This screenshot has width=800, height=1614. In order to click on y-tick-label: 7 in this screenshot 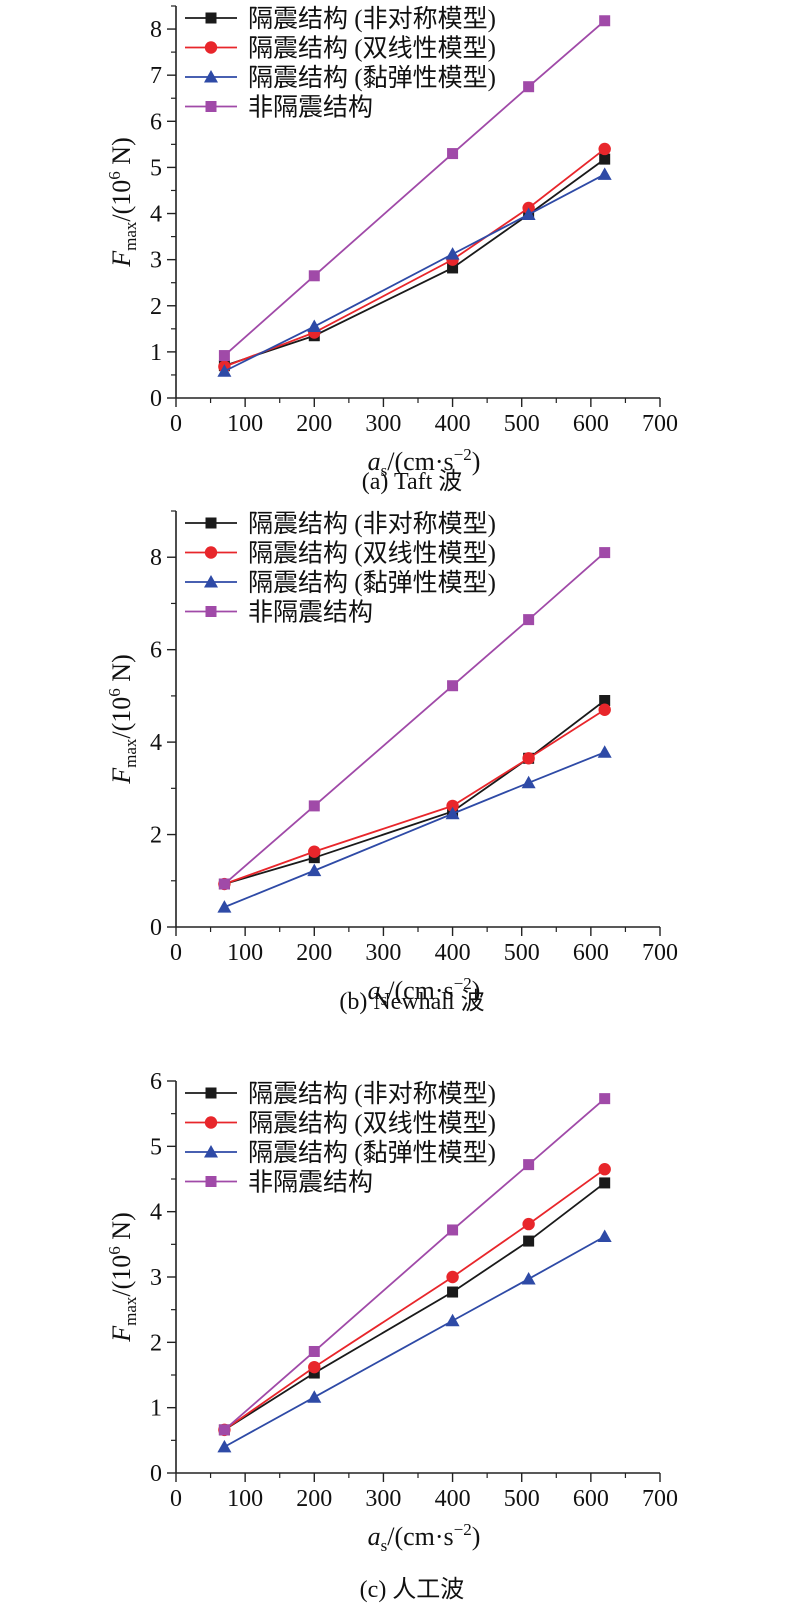, I will do `click(156, 76)`.